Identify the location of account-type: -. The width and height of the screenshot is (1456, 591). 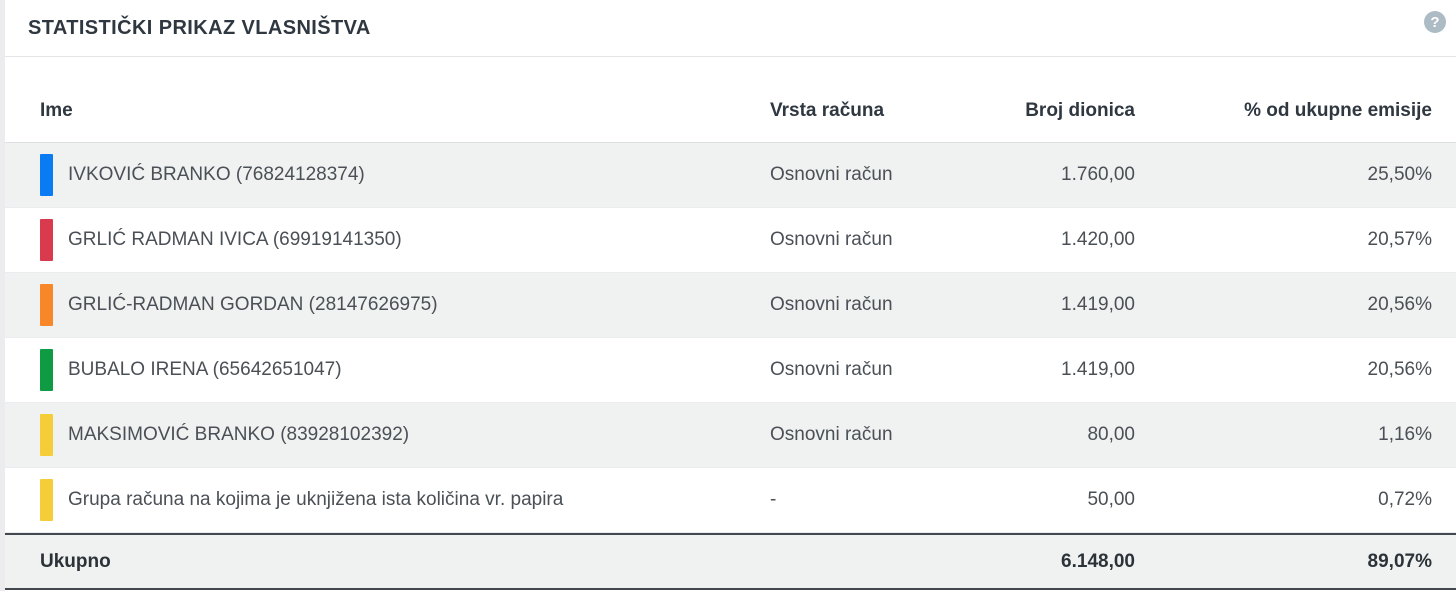
(773, 499).